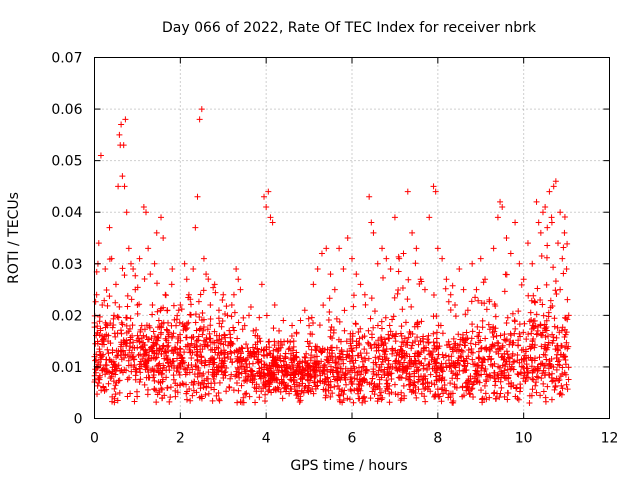  What do you see at coordinates (180, 439) in the screenshot?
I see `x-tick-label: 2` at bounding box center [180, 439].